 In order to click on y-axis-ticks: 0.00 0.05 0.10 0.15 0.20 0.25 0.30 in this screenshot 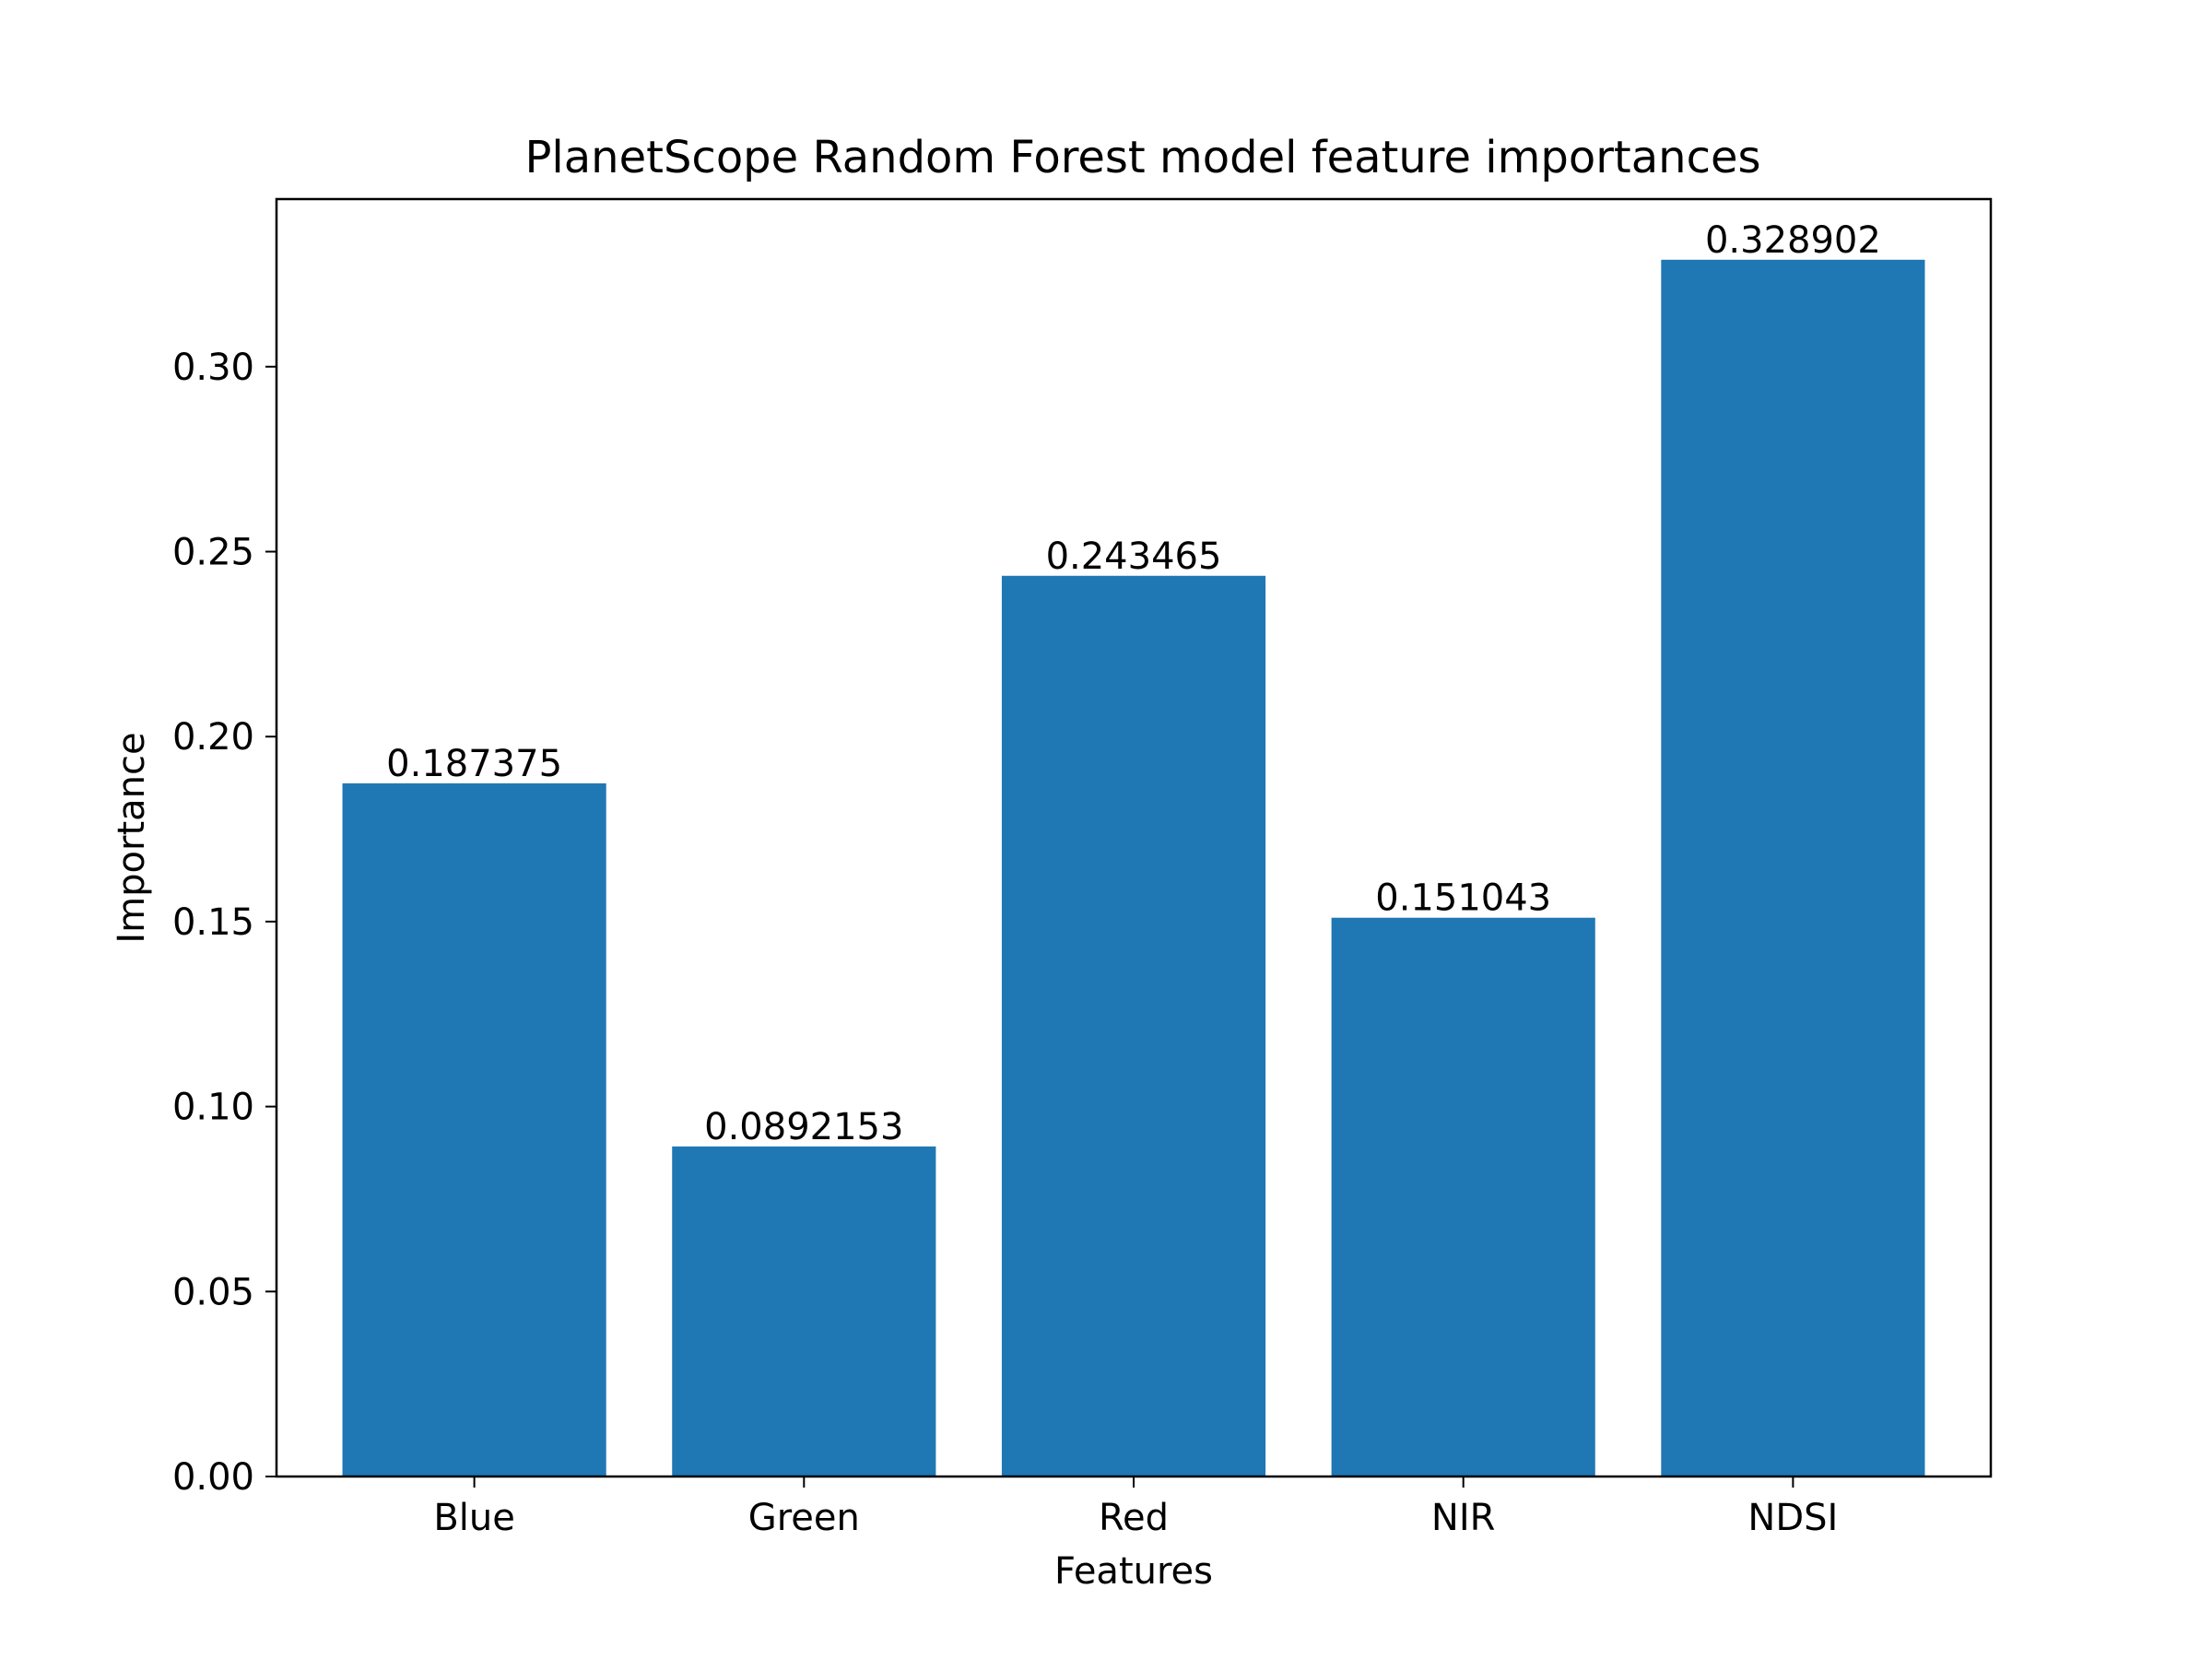, I will do `click(224, 923)`.